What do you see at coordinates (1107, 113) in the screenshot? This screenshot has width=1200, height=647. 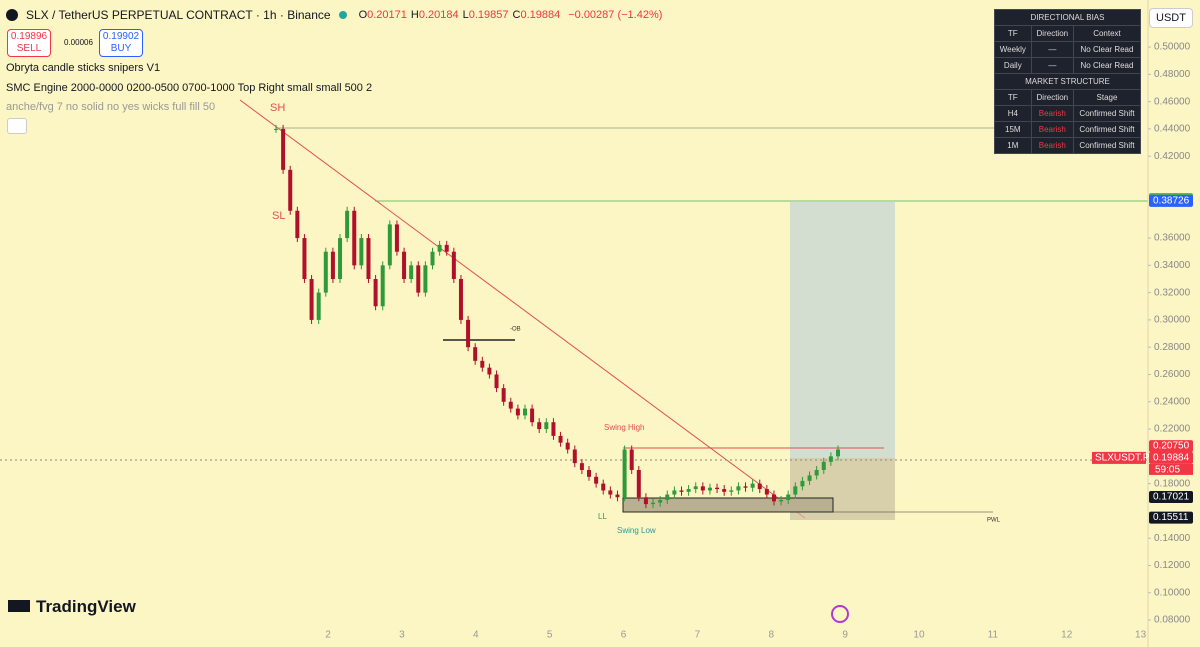 I see `cell: Confirmed Shift` at bounding box center [1107, 113].